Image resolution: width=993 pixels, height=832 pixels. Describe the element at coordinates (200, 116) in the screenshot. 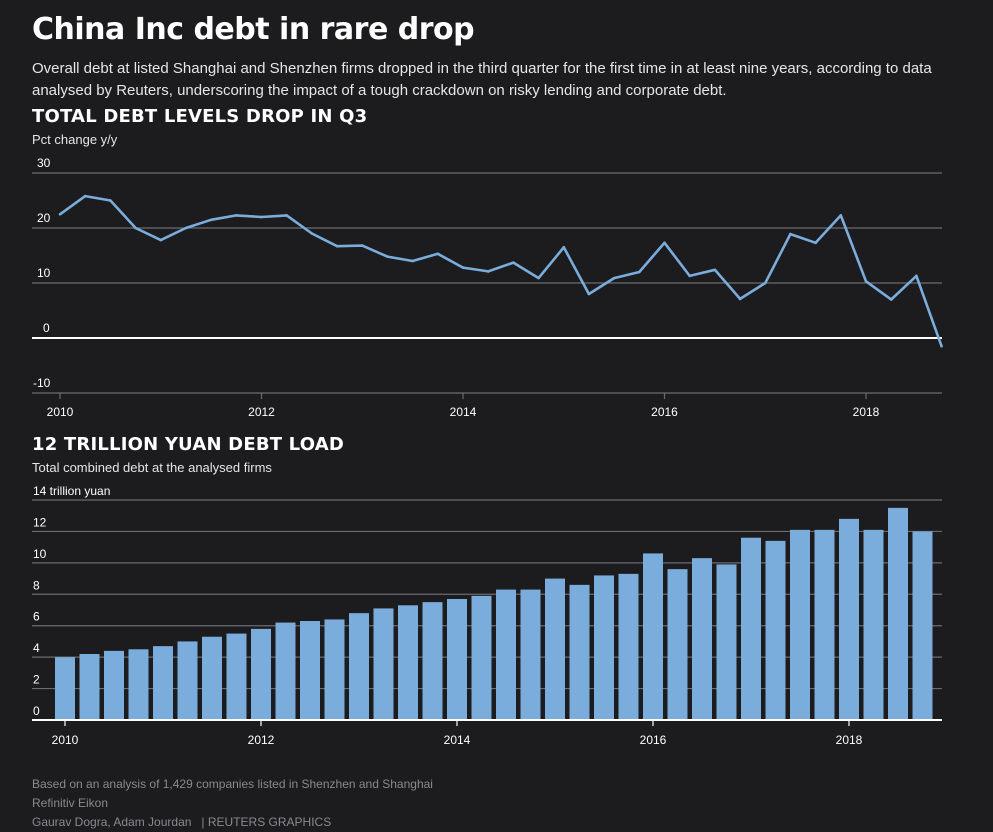

I see `line-chart-title: TOTAL DEBT LEVELS DROP IN Q3` at that location.